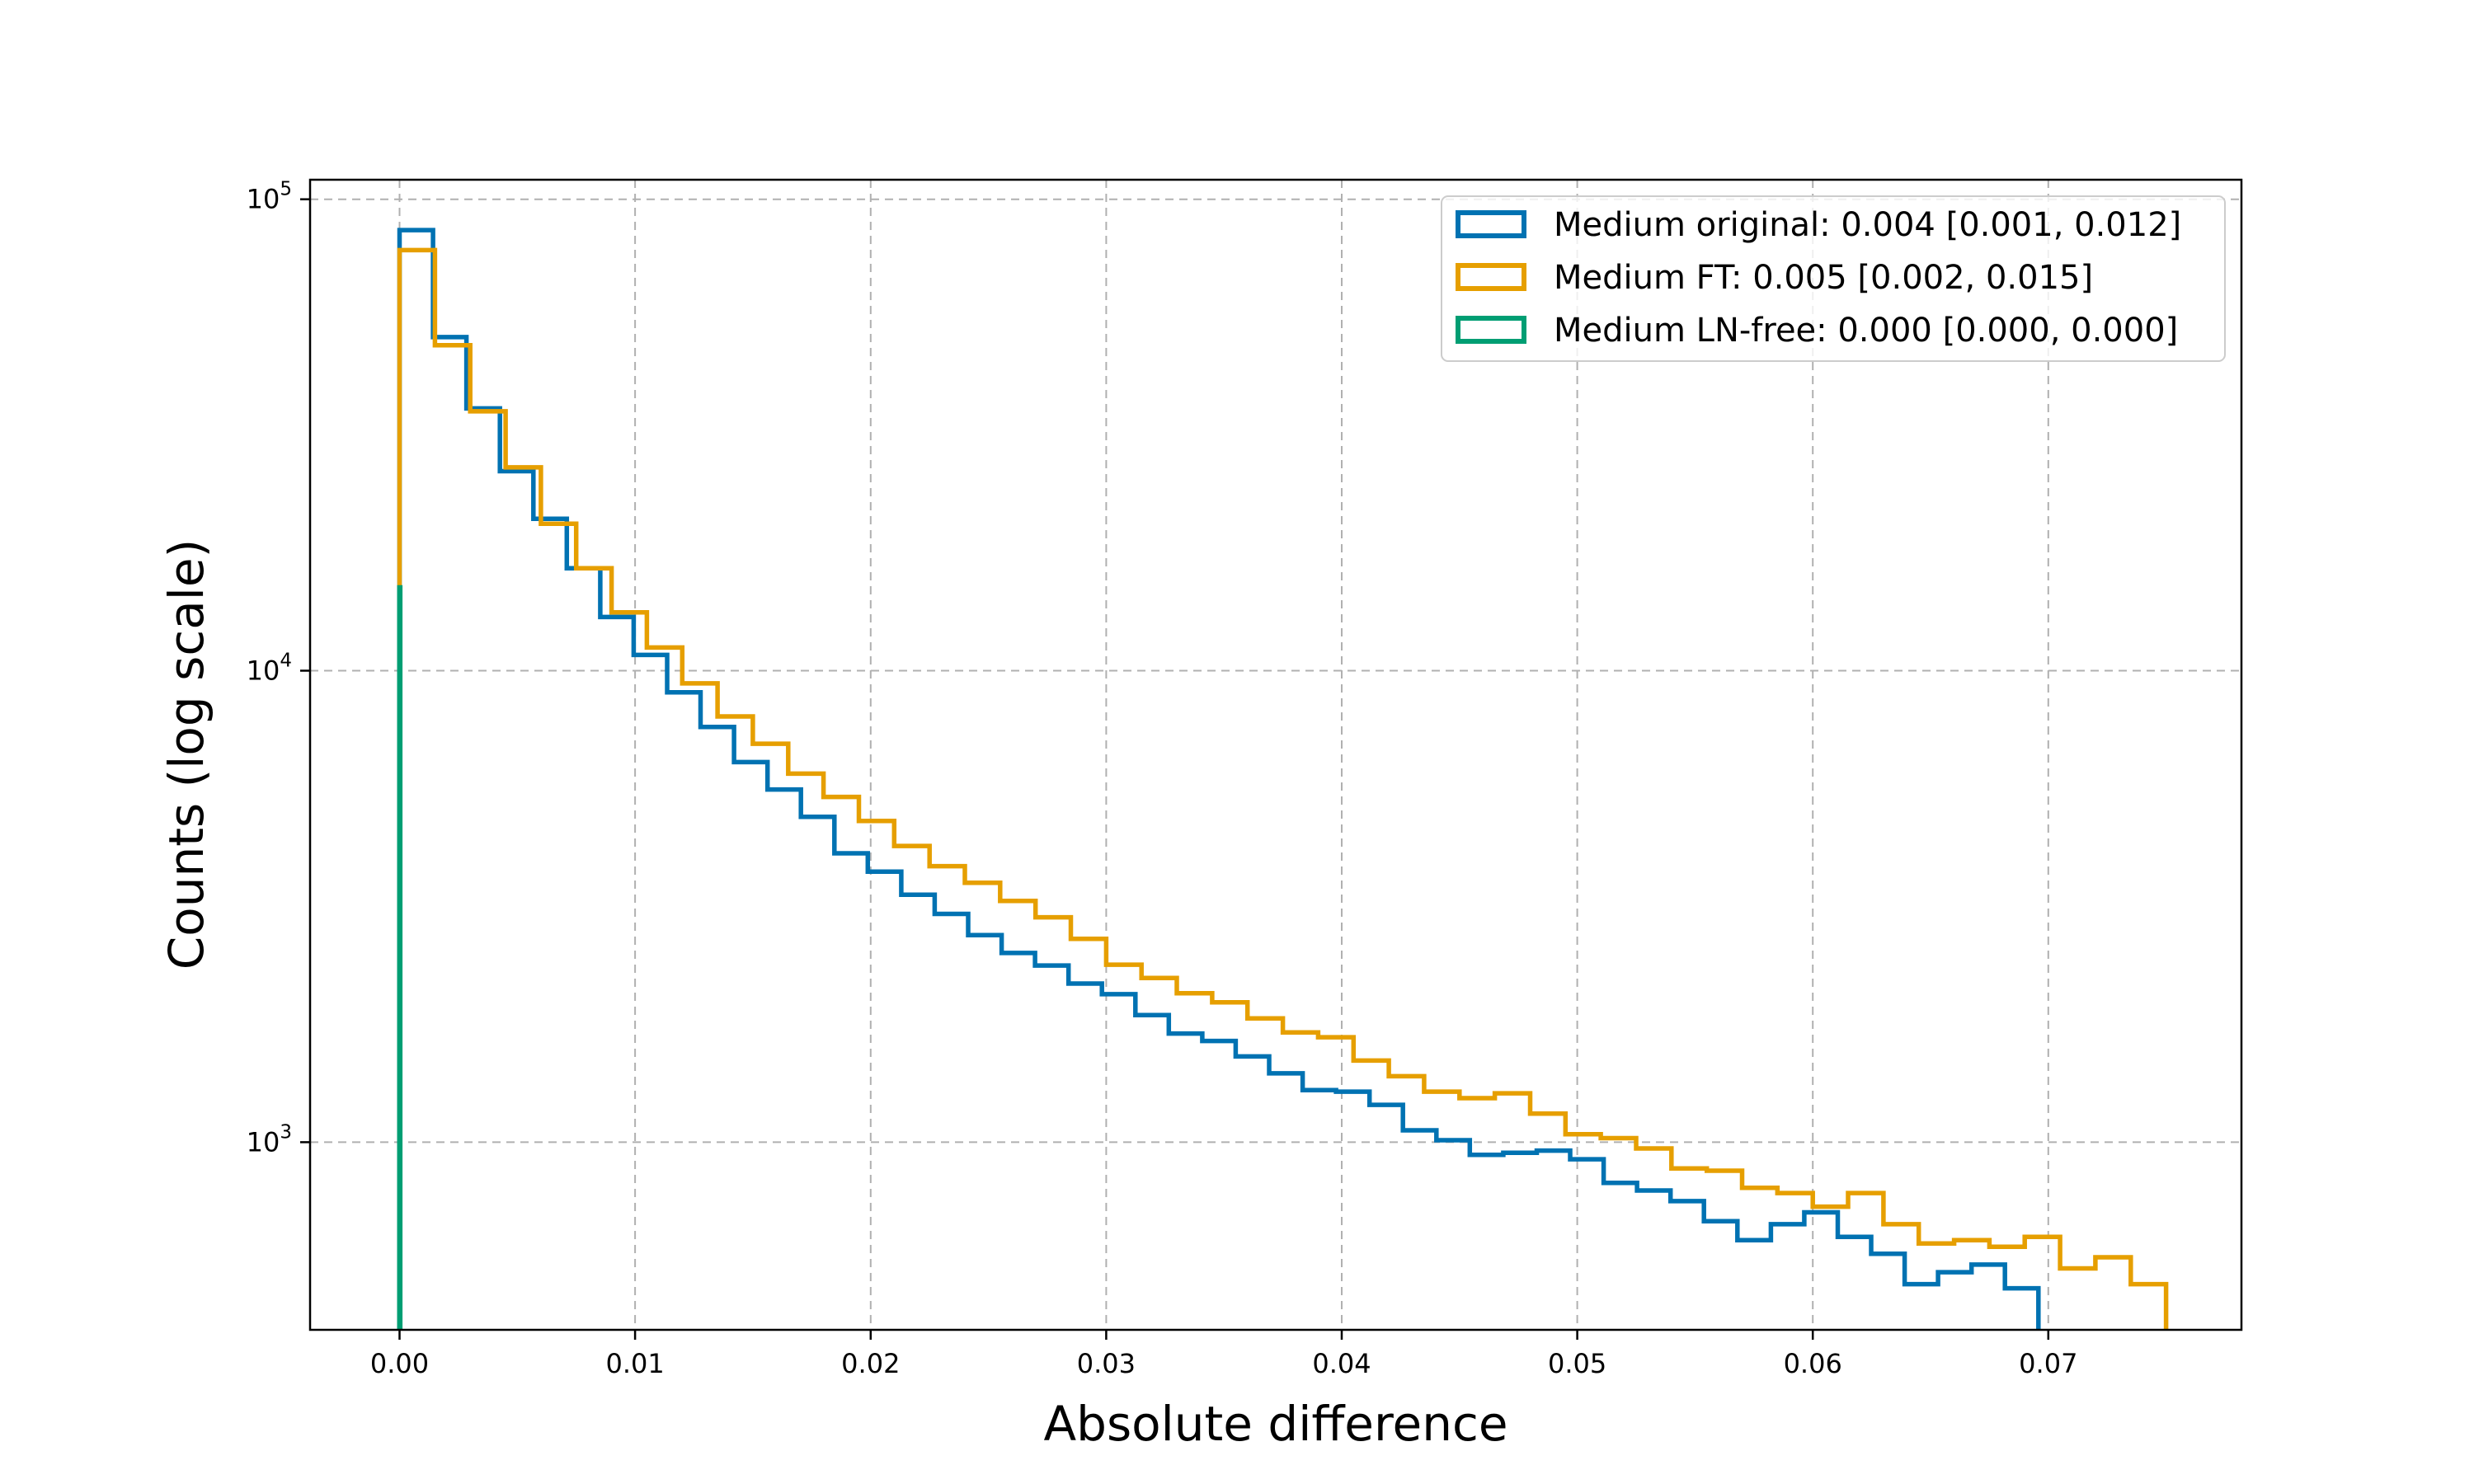 The width and height of the screenshot is (2474, 1484). What do you see at coordinates (1577, 1363) in the screenshot?
I see `x-tick-label: 0.05` at bounding box center [1577, 1363].